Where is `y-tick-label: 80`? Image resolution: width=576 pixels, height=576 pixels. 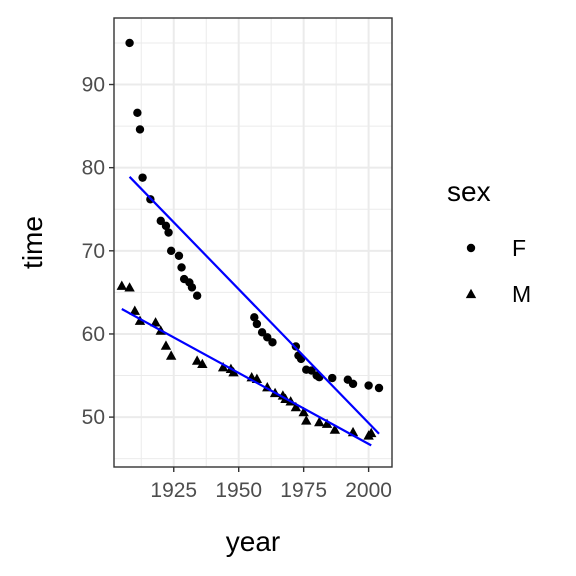 y-tick-label: 80 is located at coordinates (93, 168).